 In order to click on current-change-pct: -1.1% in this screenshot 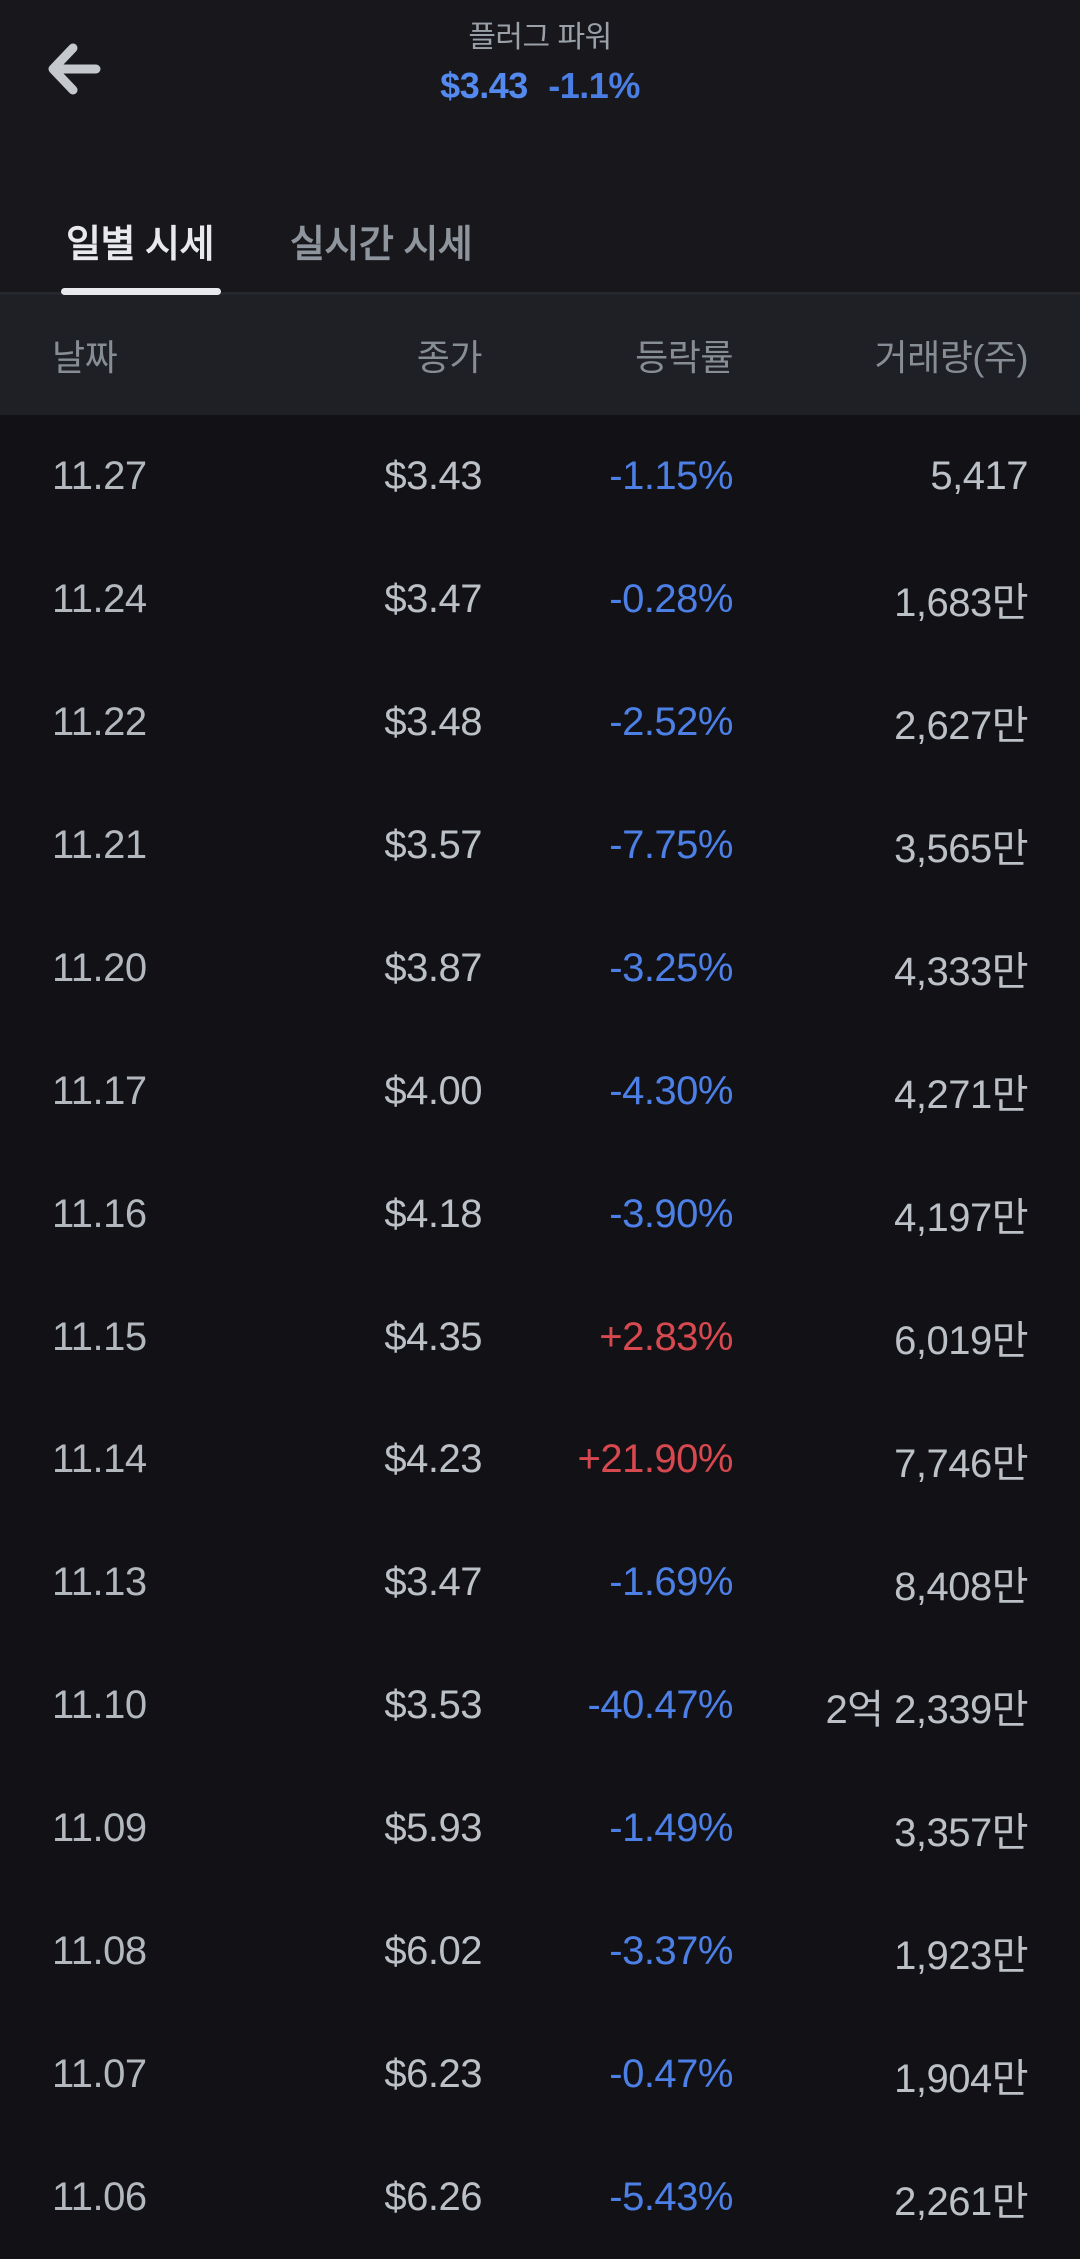, I will do `click(594, 85)`.